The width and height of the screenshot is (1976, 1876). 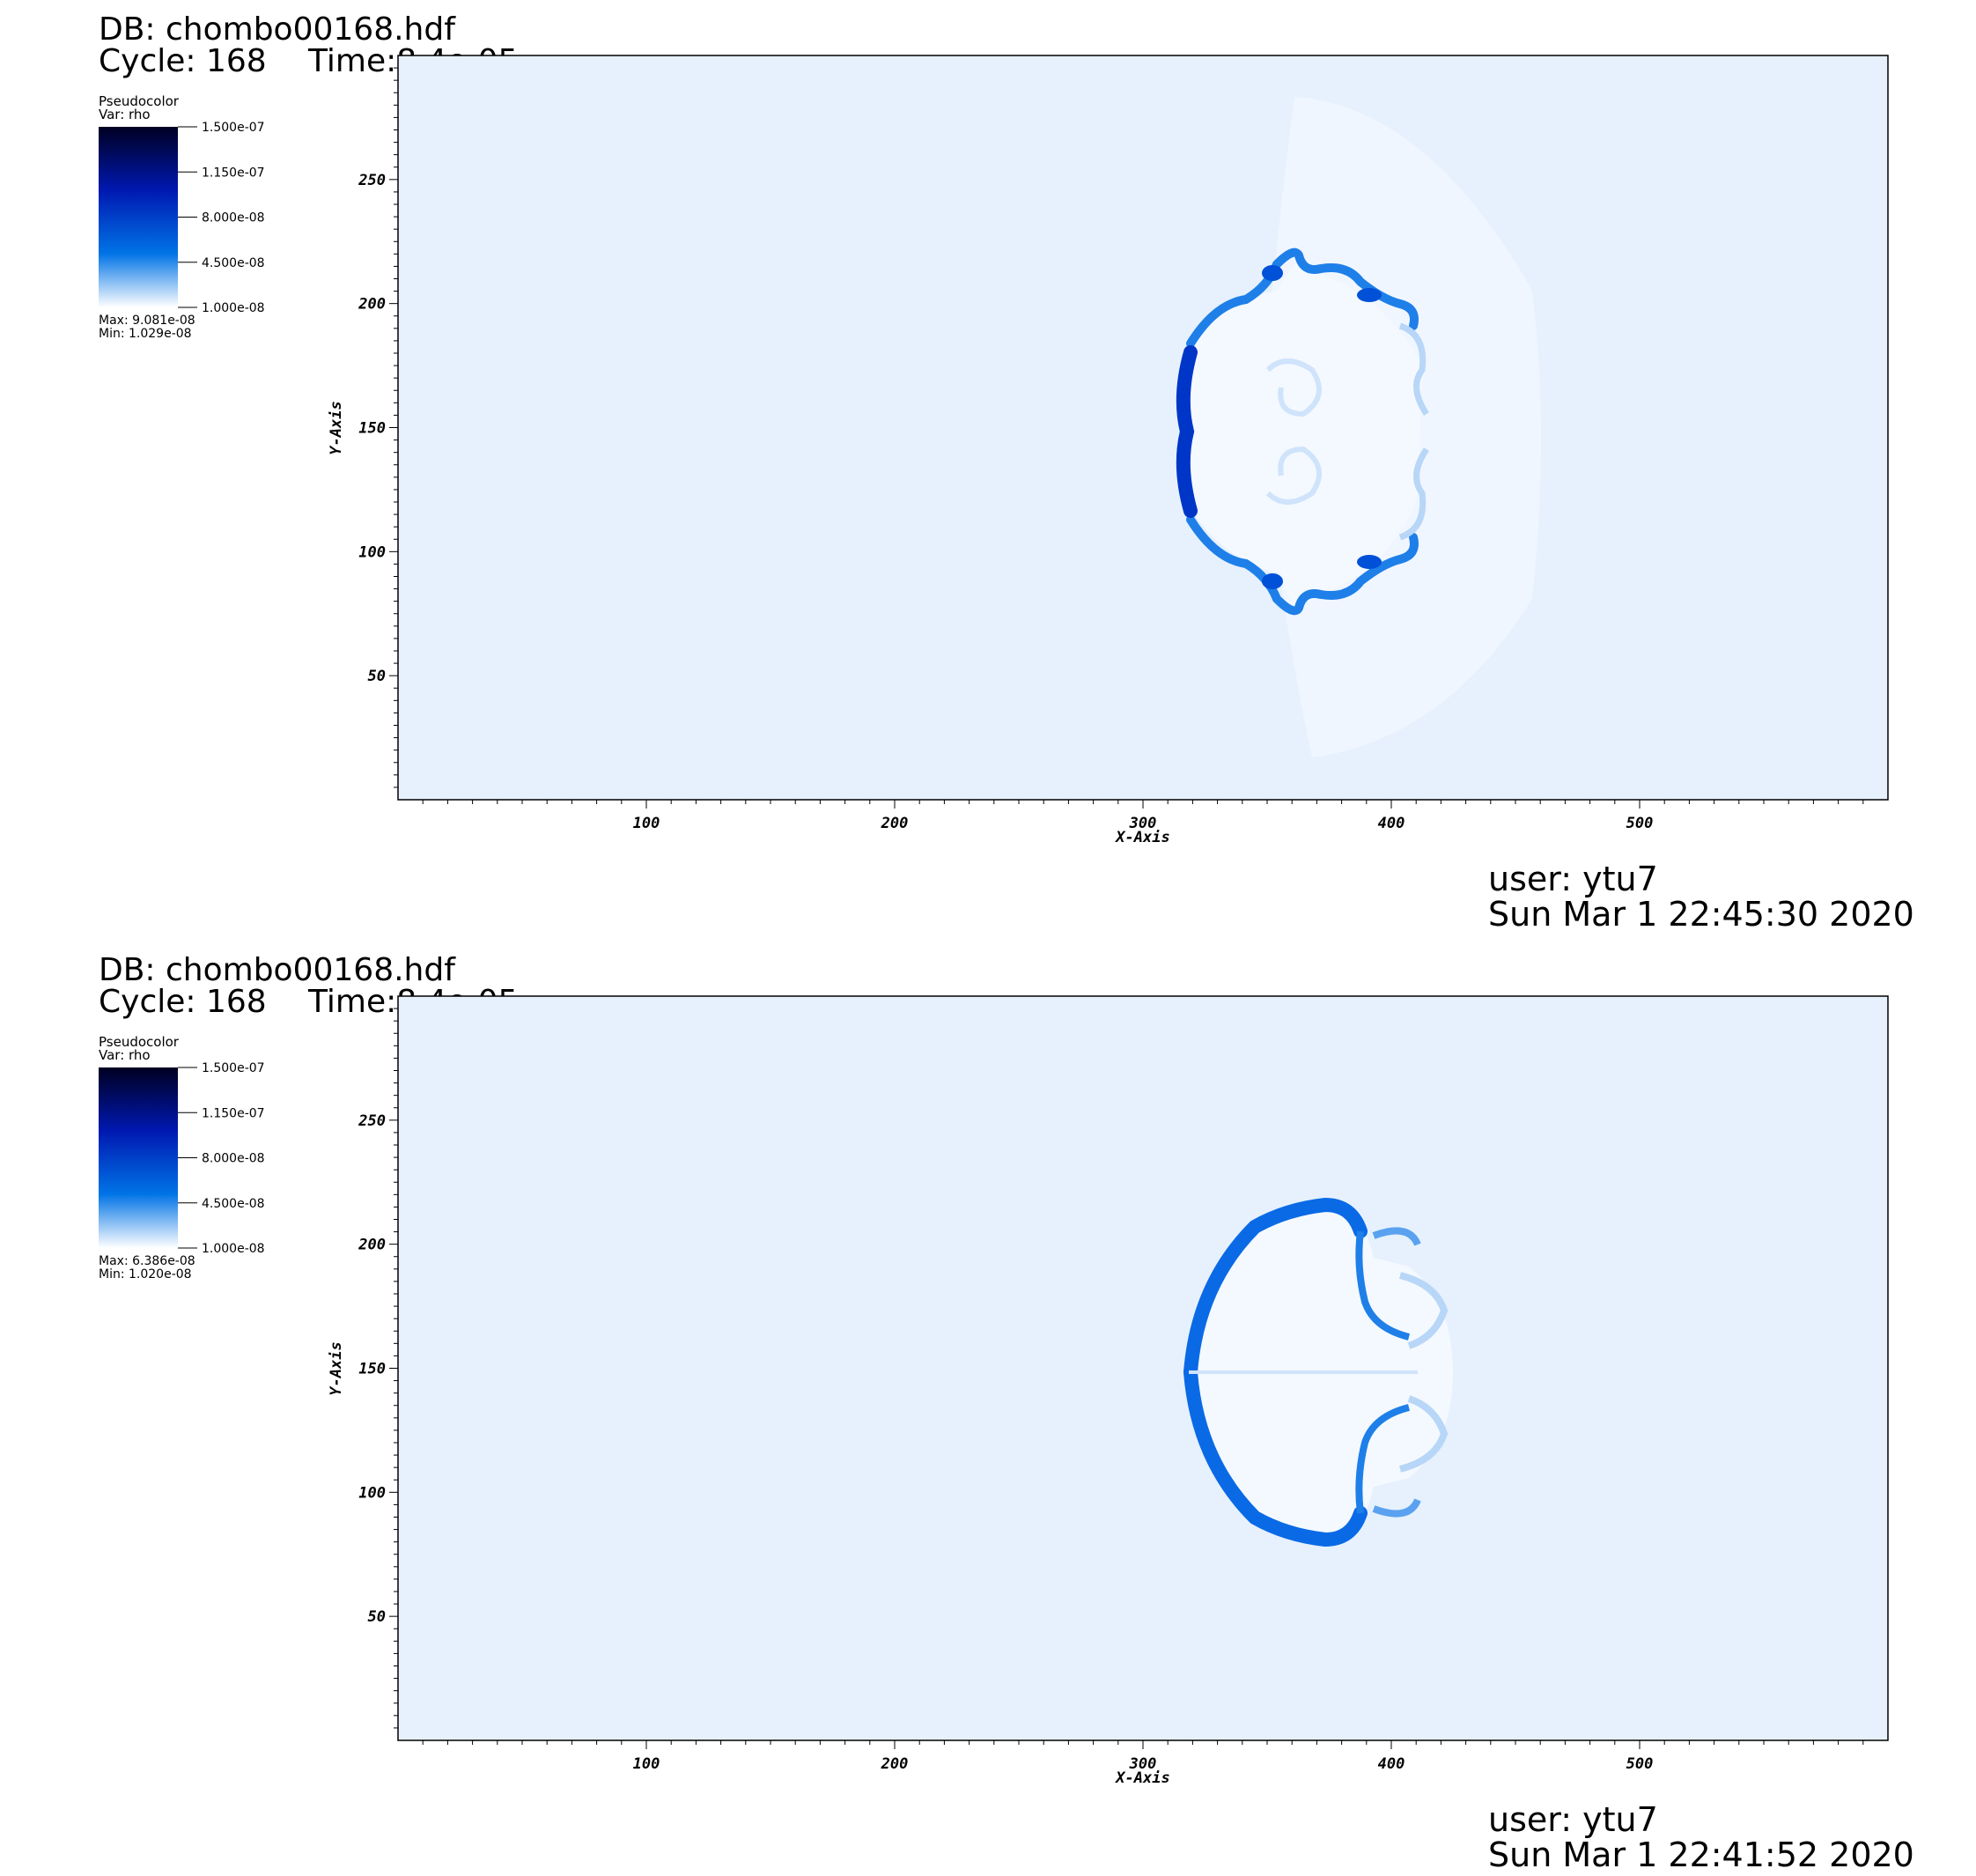 I want to click on date-label: Sun Mar 1 22:45:30 2020, so click(x=1701, y=914).